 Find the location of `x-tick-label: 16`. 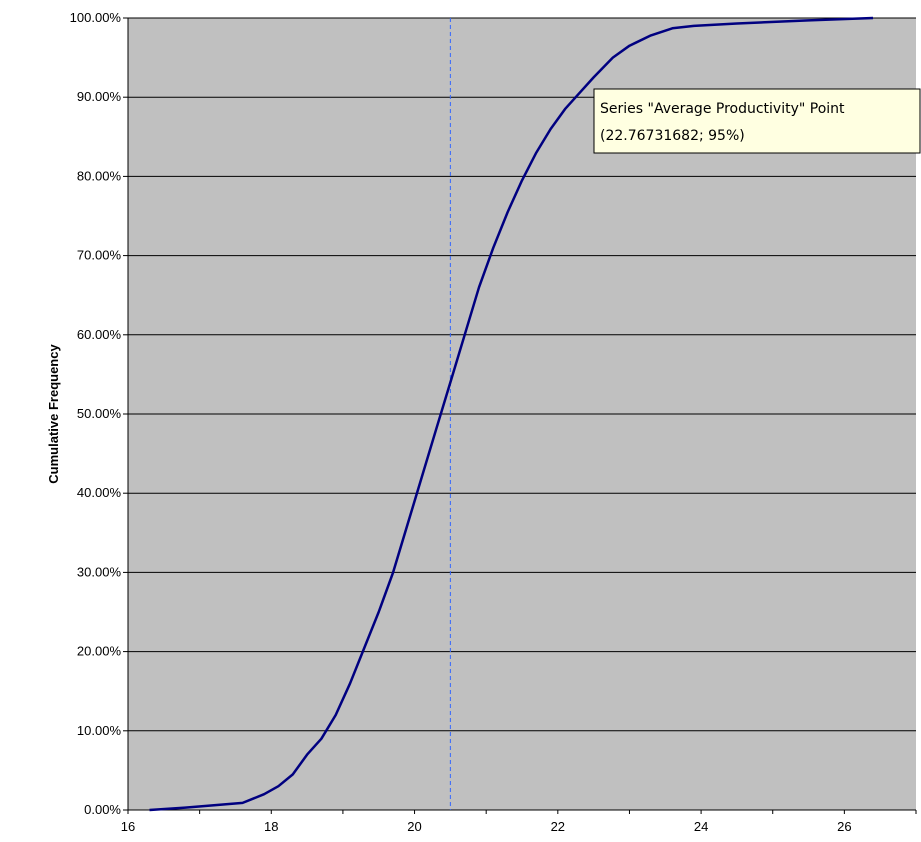

x-tick-label: 16 is located at coordinates (128, 826).